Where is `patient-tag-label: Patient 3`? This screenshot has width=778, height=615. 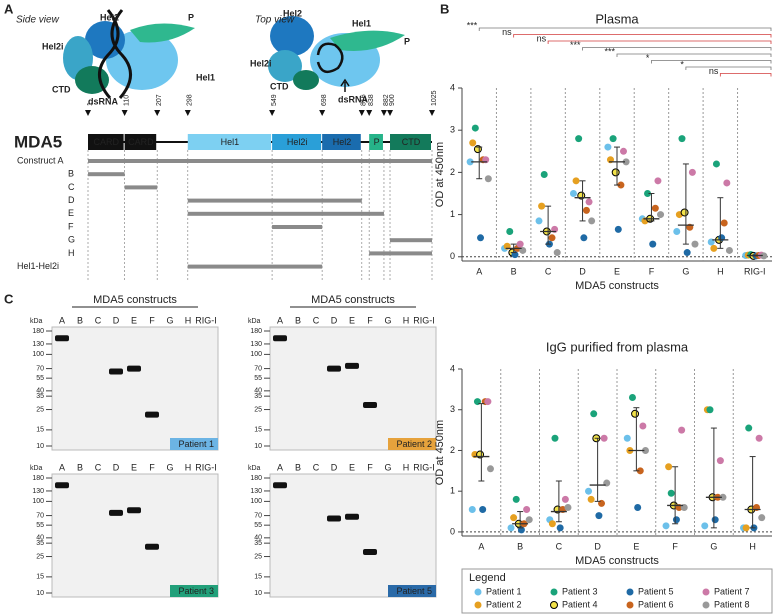 patient-tag-label: Patient 3 is located at coordinates (196, 591).